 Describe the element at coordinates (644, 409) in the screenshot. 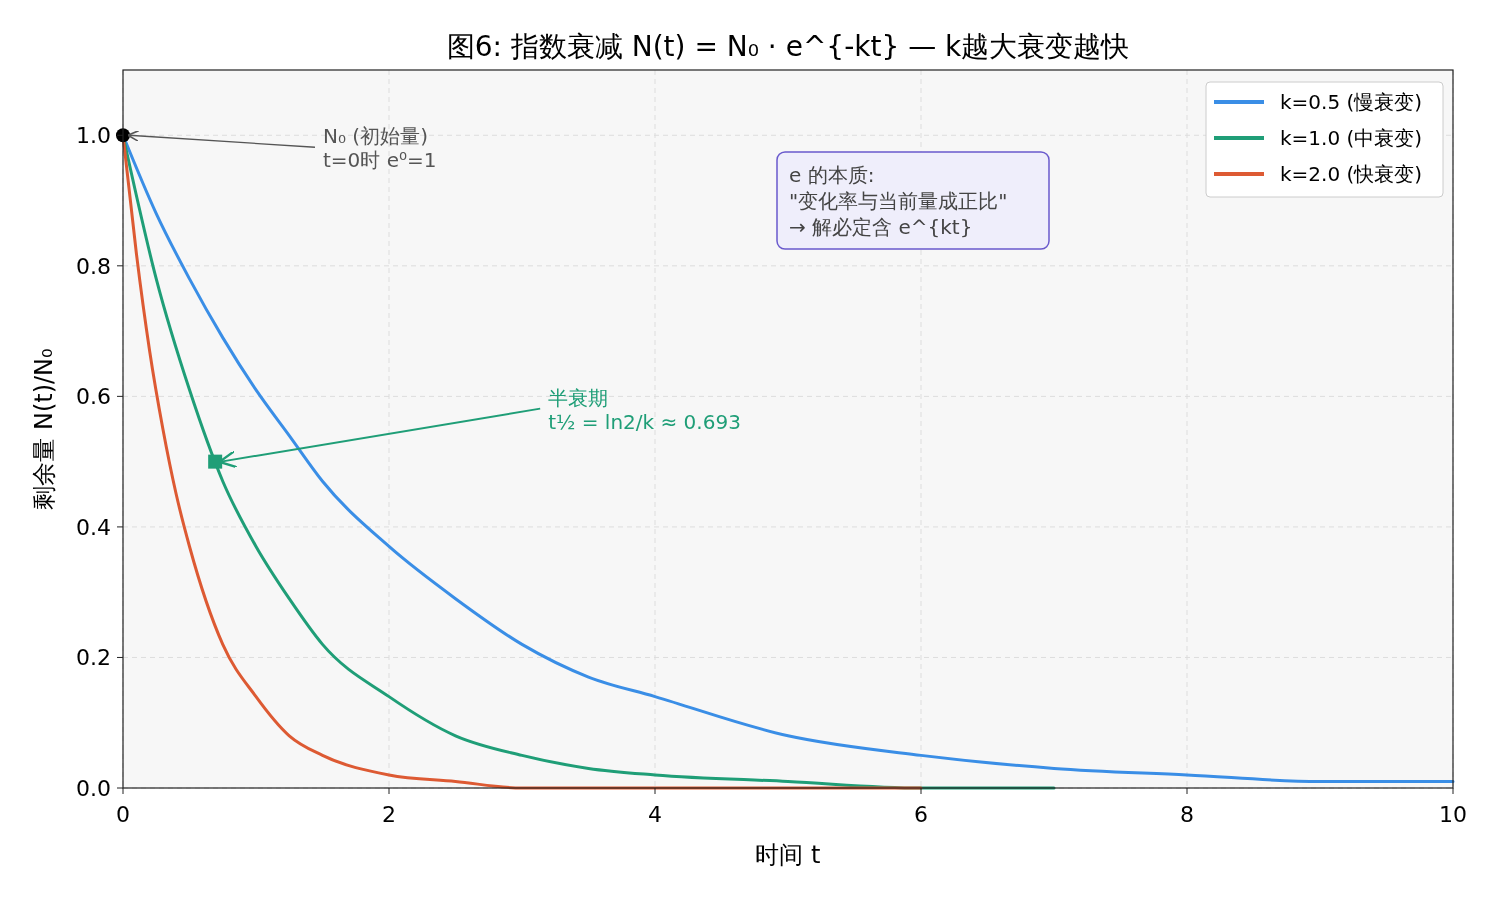

I see `annotation: 半衰期 t½ = ln2/k ≈ 0.693` at that location.